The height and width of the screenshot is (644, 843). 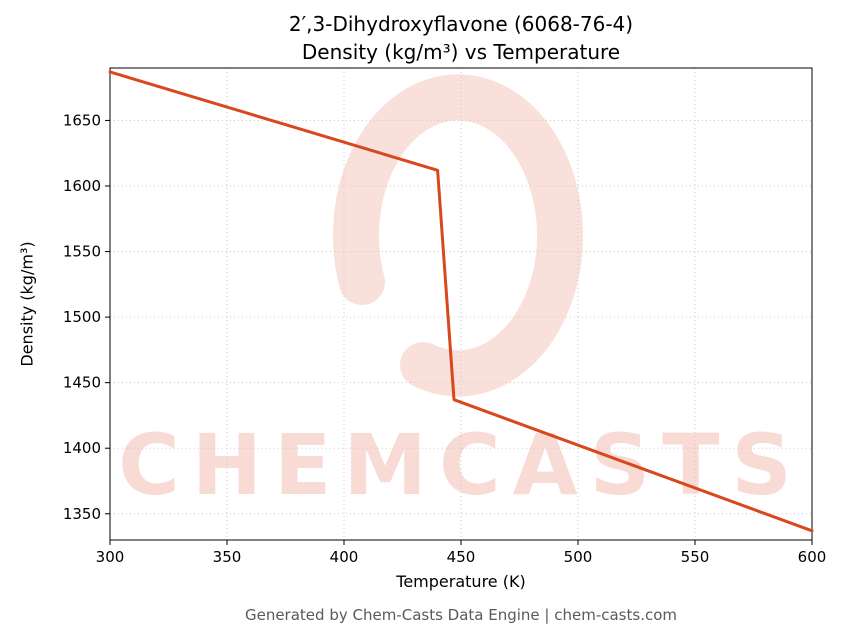 What do you see at coordinates (82, 186) in the screenshot?
I see `y-tick-label: 1600` at bounding box center [82, 186].